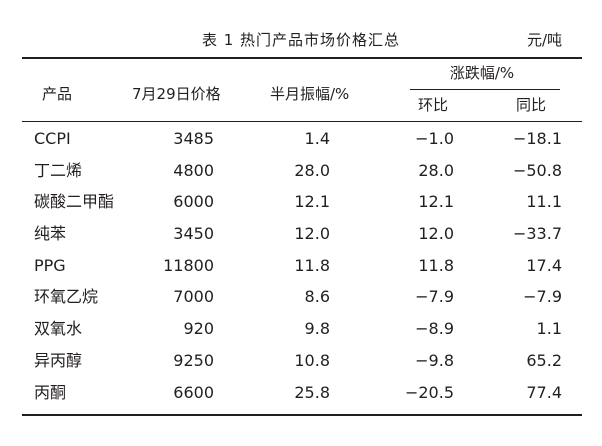 Image resolution: width=602 pixels, height=446 pixels. I want to click on mom-cell: 12.0, so click(436, 234).